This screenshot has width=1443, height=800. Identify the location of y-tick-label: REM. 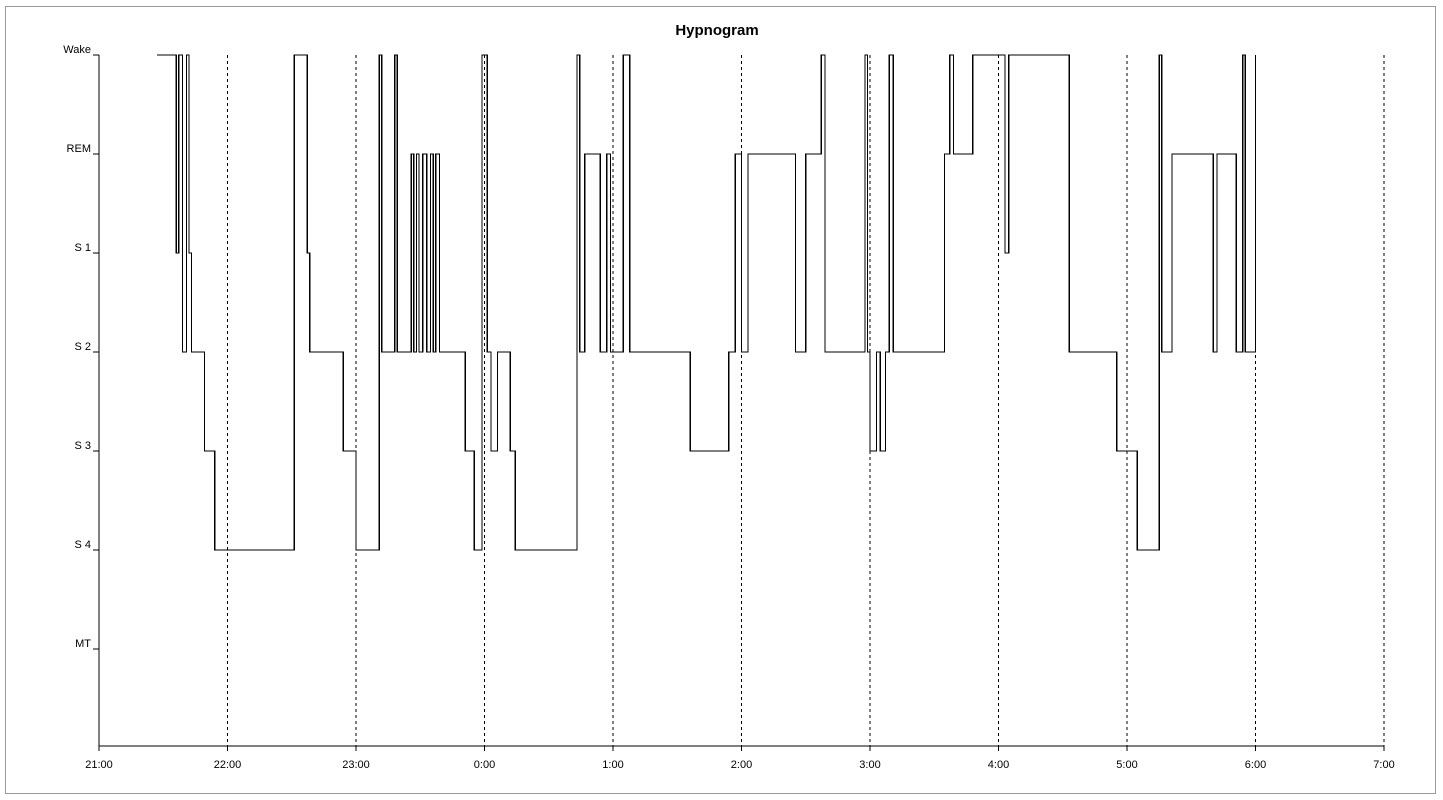
(79, 149).